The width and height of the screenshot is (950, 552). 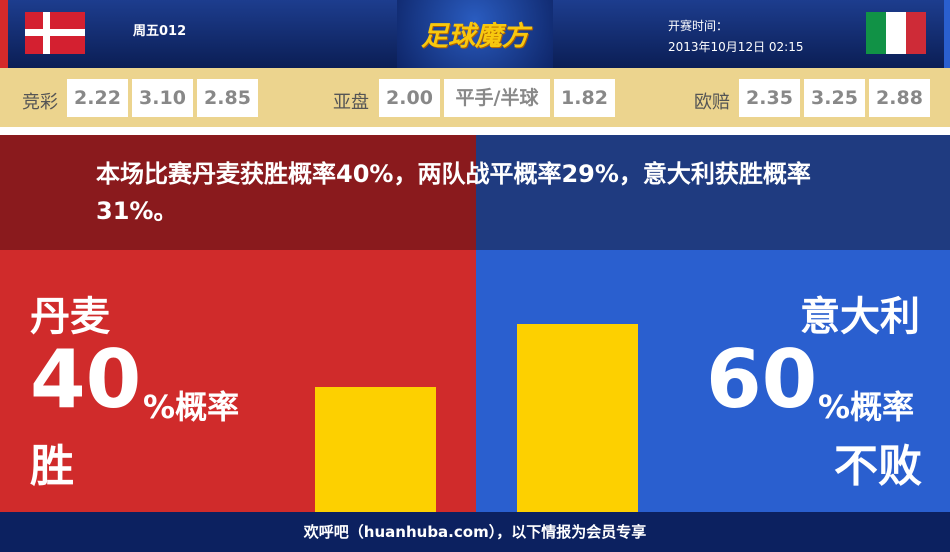 What do you see at coordinates (497, 98) in the screenshot?
I see `yapan-handicap: 平手/半球` at bounding box center [497, 98].